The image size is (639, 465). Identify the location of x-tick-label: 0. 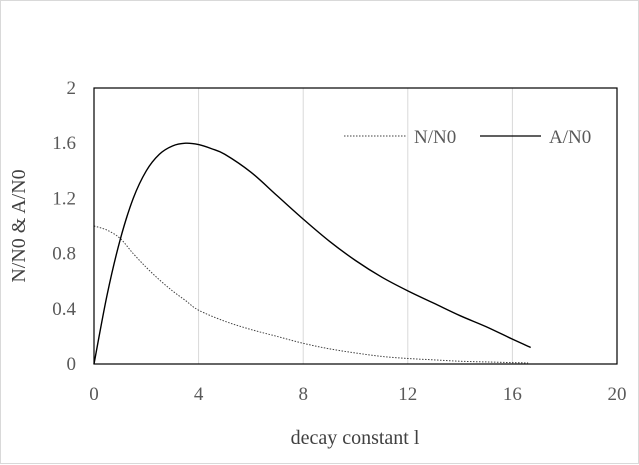
(94, 394).